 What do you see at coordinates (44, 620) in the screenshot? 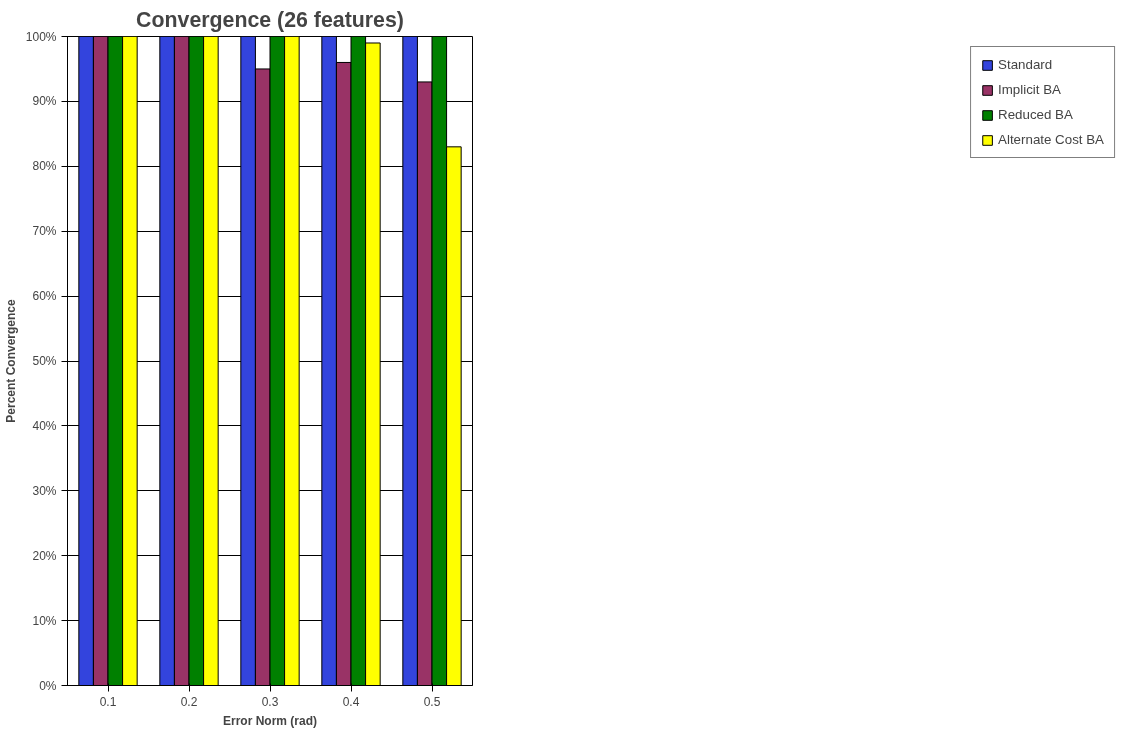
I see `y-tick-label: 10%` at bounding box center [44, 620].